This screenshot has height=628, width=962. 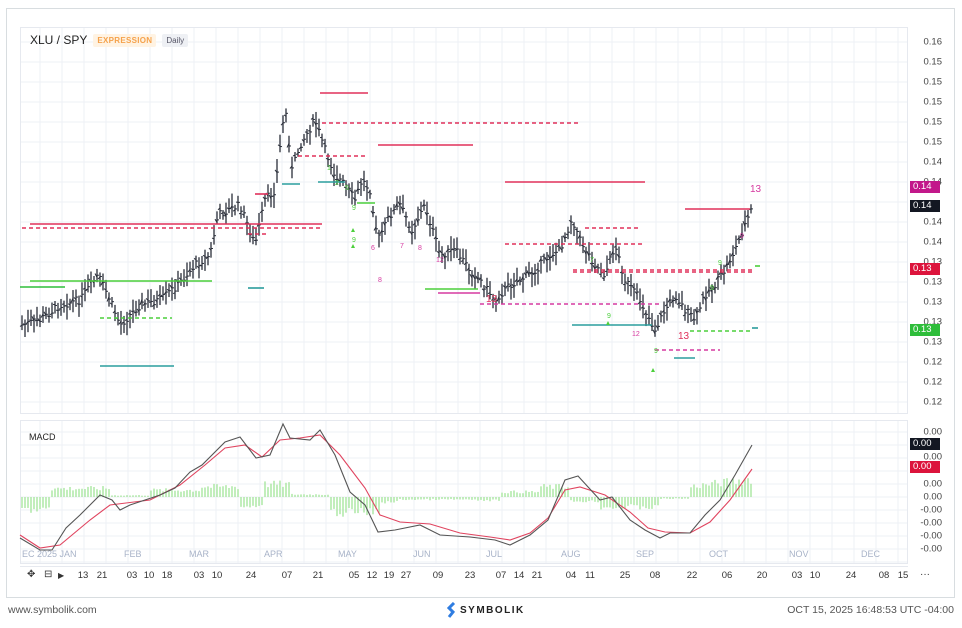 I want to click on month-label: JUL, so click(x=494, y=554).